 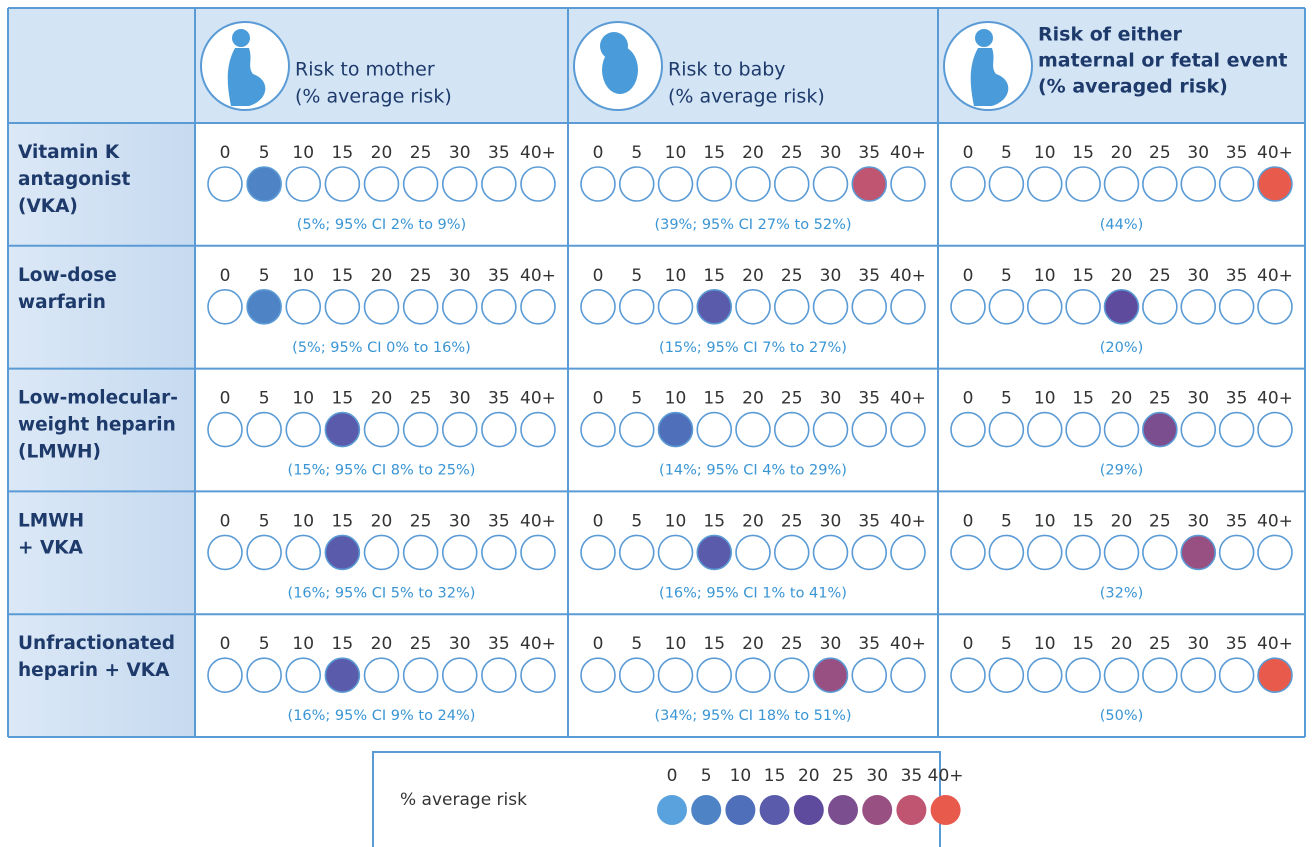 I want to click on row-label: Vitamin K, so click(x=69, y=152).